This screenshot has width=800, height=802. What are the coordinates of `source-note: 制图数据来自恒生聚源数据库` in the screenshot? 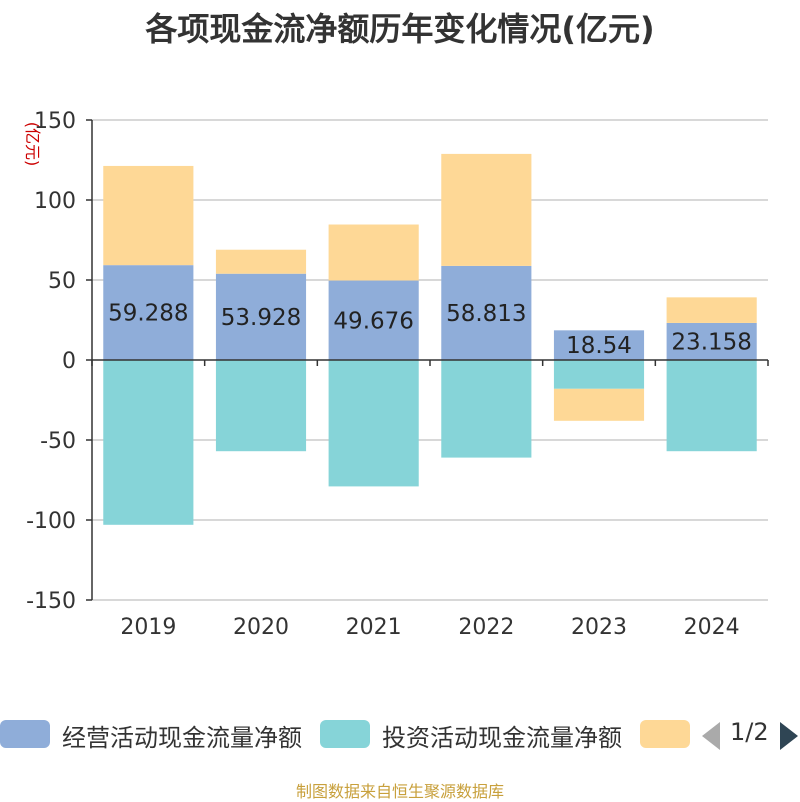 It's located at (399, 791).